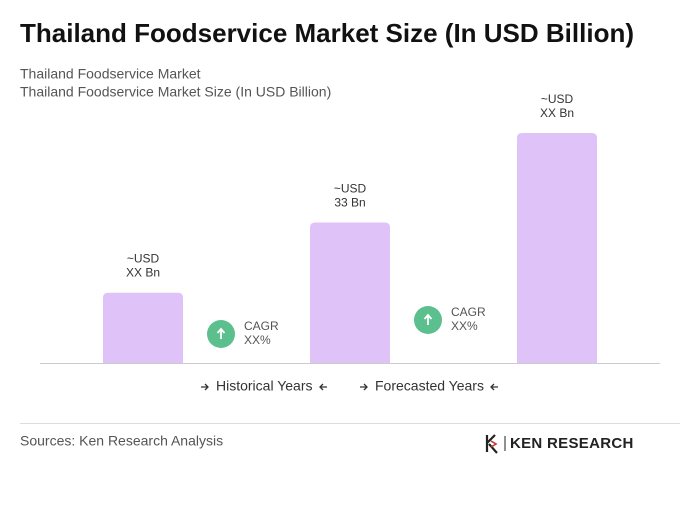 The image size is (700, 520). What do you see at coordinates (349, 203) in the screenshot?
I see `data-label-line: 33 Bn` at bounding box center [349, 203].